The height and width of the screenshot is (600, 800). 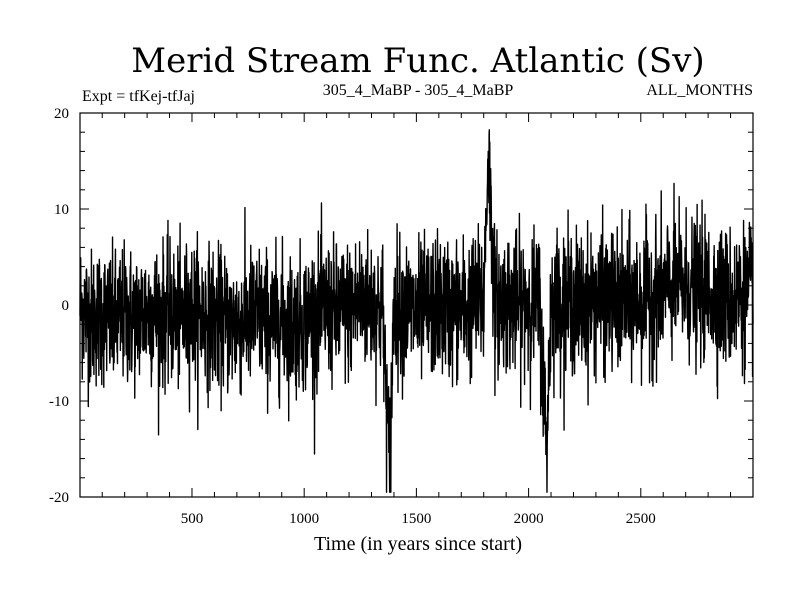 What do you see at coordinates (59, 498) in the screenshot?
I see `y-tick-label: -20` at bounding box center [59, 498].